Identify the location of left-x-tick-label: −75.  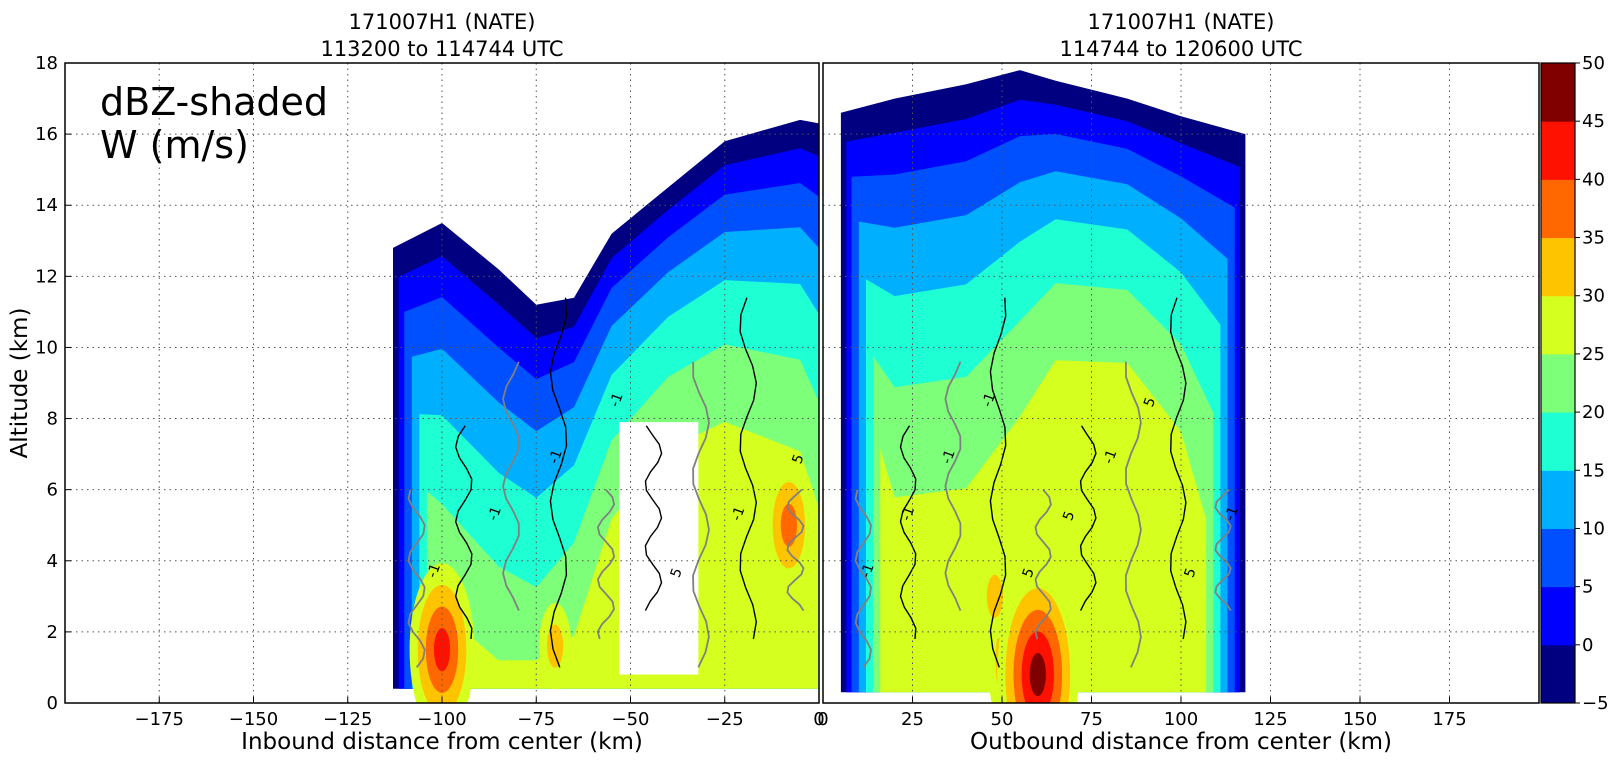
(536, 719).